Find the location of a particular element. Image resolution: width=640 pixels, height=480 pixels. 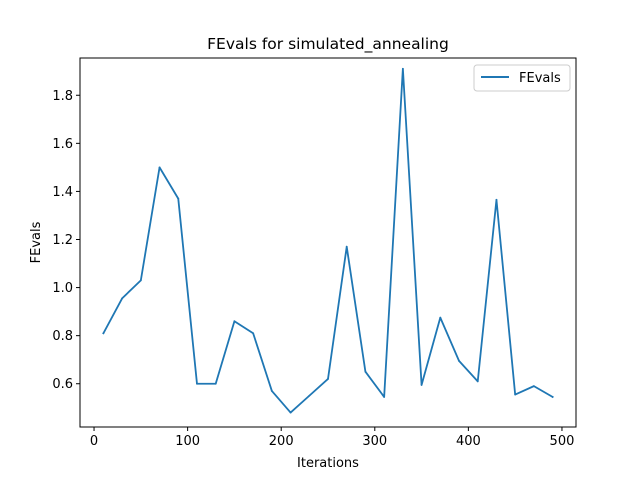

x-tick-label: 500 is located at coordinates (562, 441).